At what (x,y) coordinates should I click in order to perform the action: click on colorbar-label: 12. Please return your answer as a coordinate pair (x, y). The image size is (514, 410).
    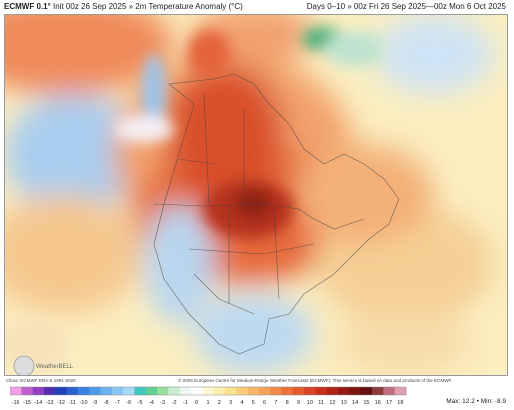
    Looking at the image, I should click on (332, 403).